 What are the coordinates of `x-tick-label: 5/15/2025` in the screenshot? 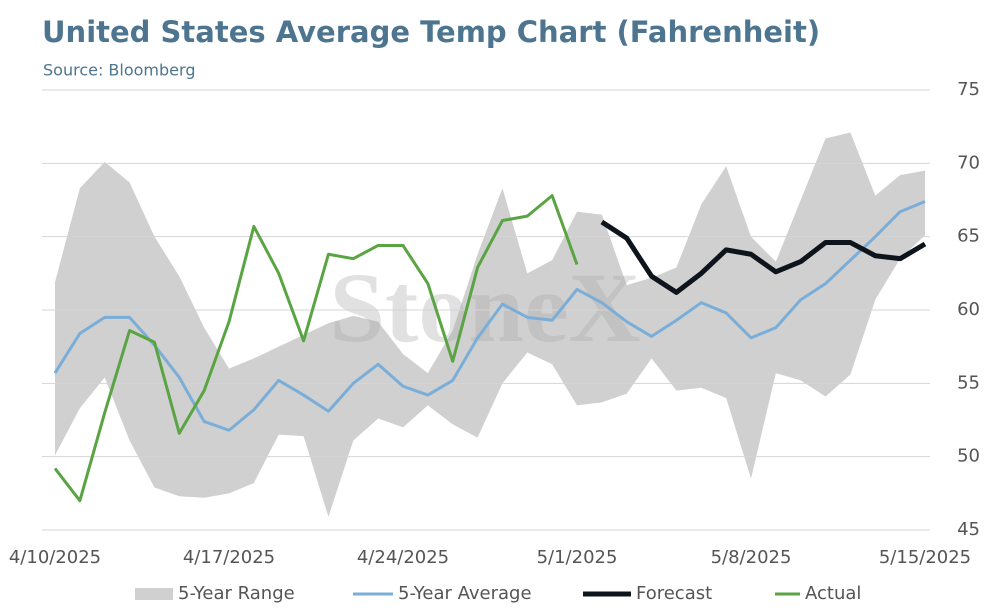 It's located at (925, 557).